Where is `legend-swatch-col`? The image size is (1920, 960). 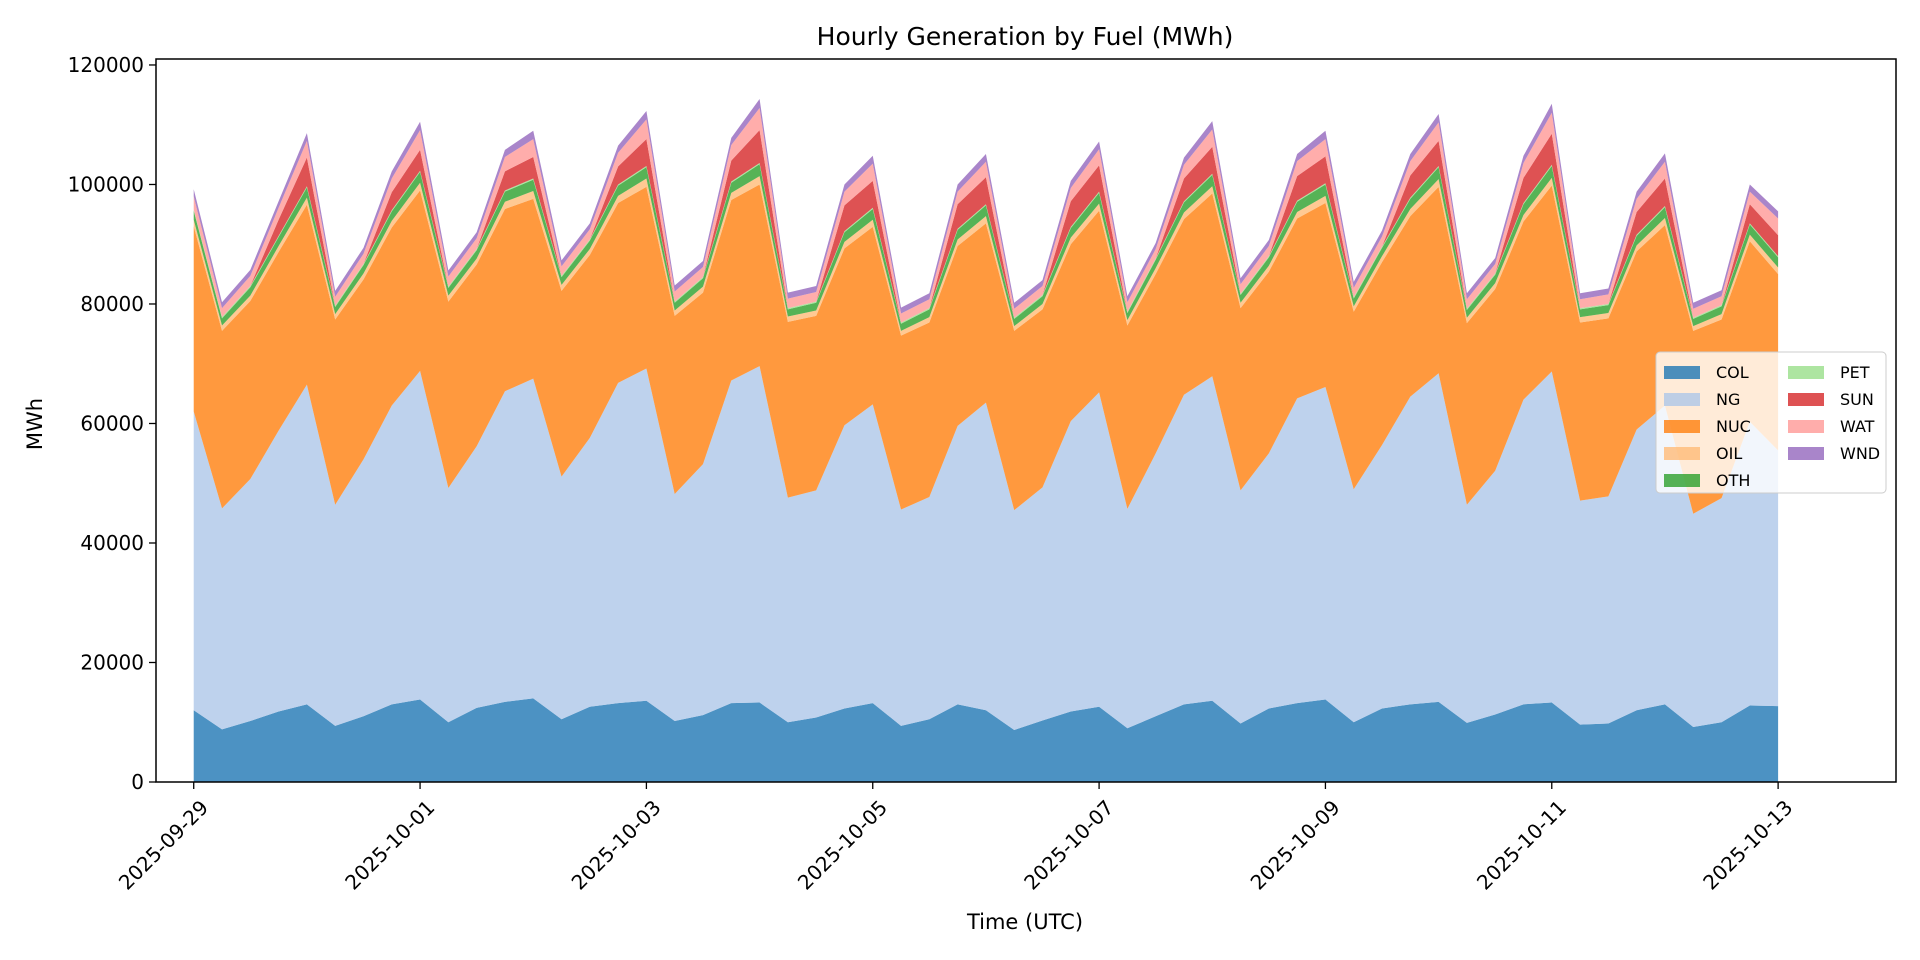 legend-swatch-col is located at coordinates (1682, 372).